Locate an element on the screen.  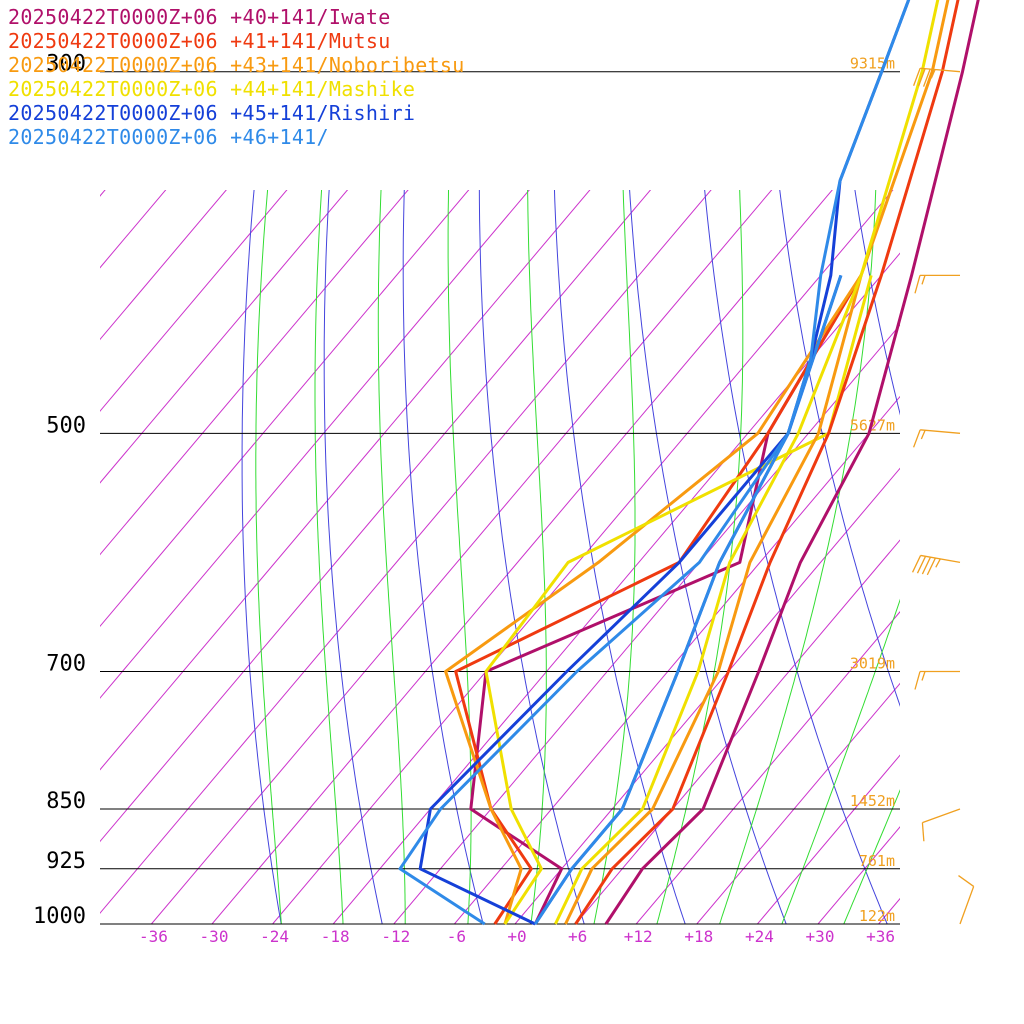
temperature-tick-label: +18 is located at coordinates (698, 936).